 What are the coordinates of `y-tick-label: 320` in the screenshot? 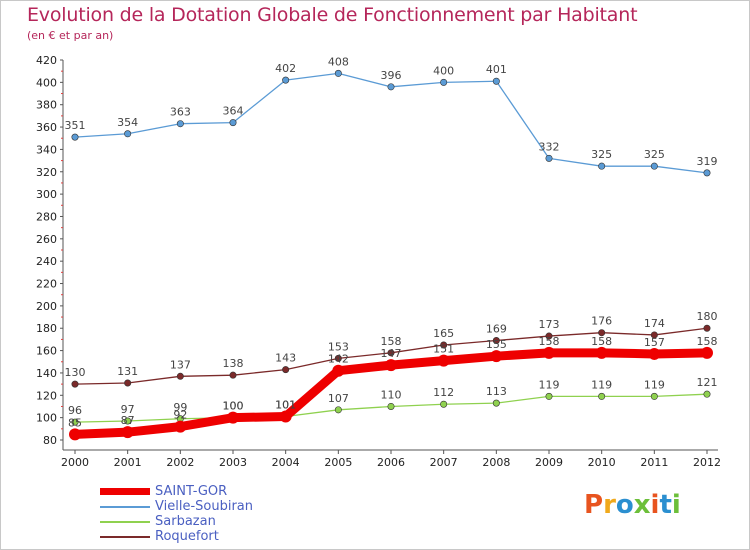 It's located at (46, 172).